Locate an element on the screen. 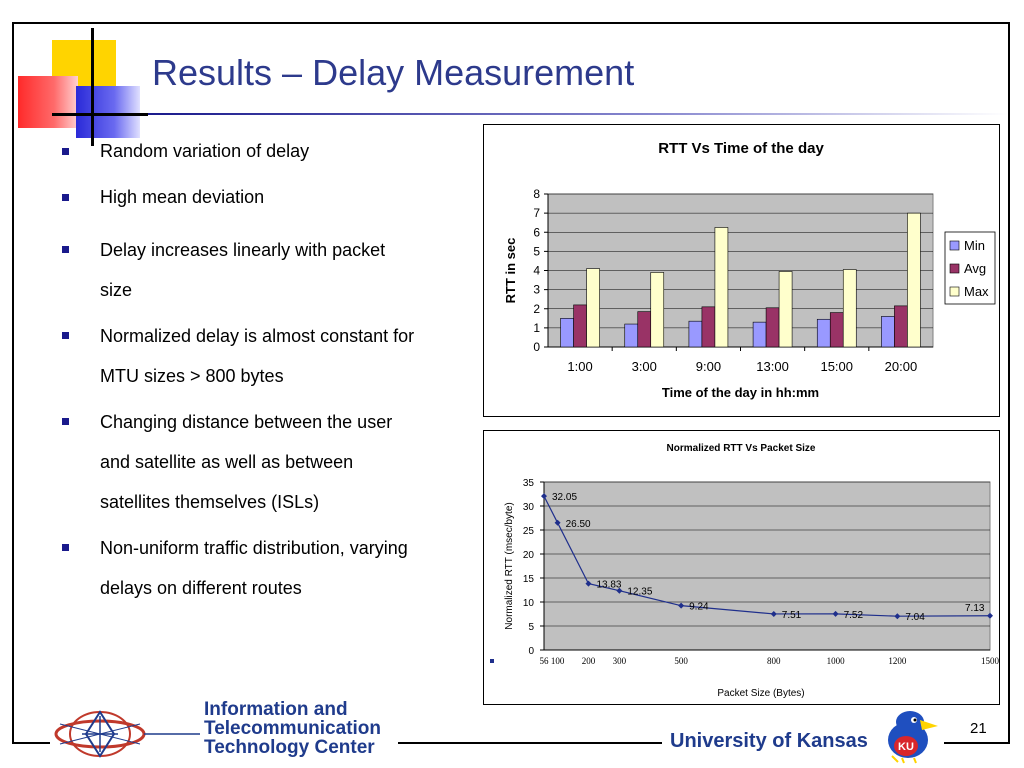 This screenshot has height=768, width=1024. x-tick-label: 3:00 is located at coordinates (644, 366).